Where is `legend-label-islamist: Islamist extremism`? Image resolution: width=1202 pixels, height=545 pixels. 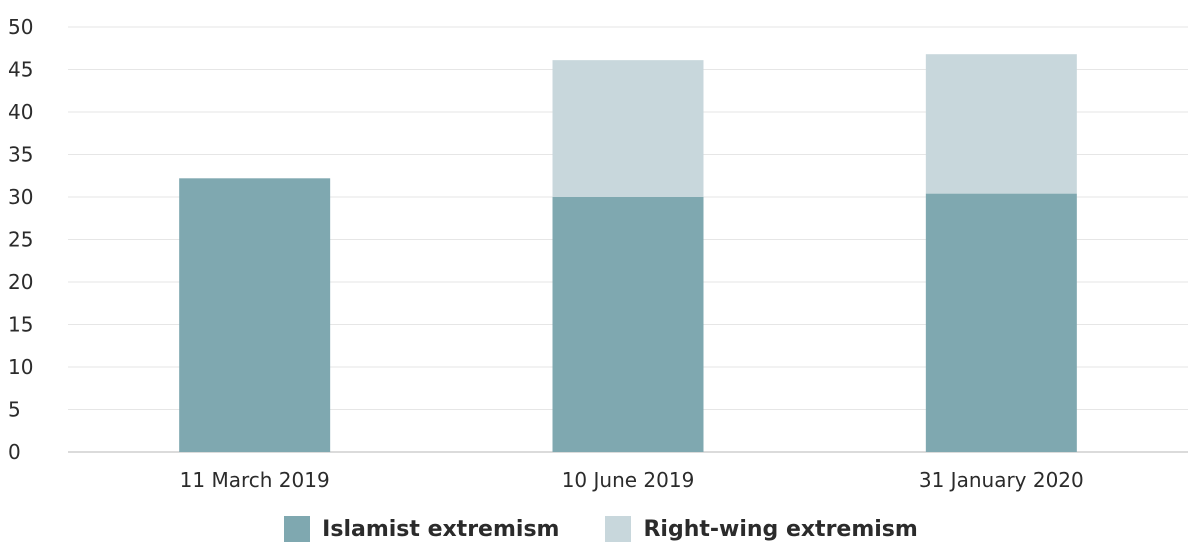 legend-label-islamist: Islamist extremism is located at coordinates (441, 529).